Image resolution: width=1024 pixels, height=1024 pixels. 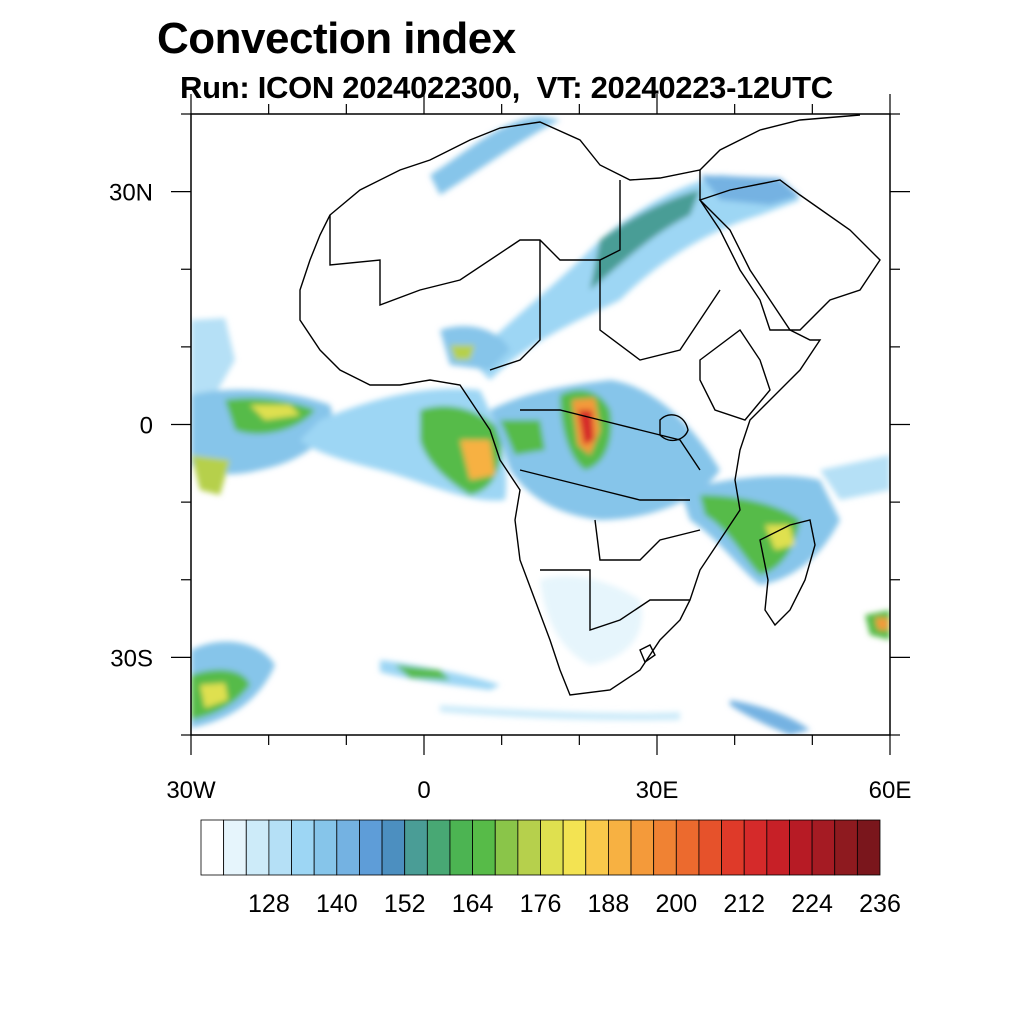 I want to click on colorbar-label: 224, so click(x=812, y=904).